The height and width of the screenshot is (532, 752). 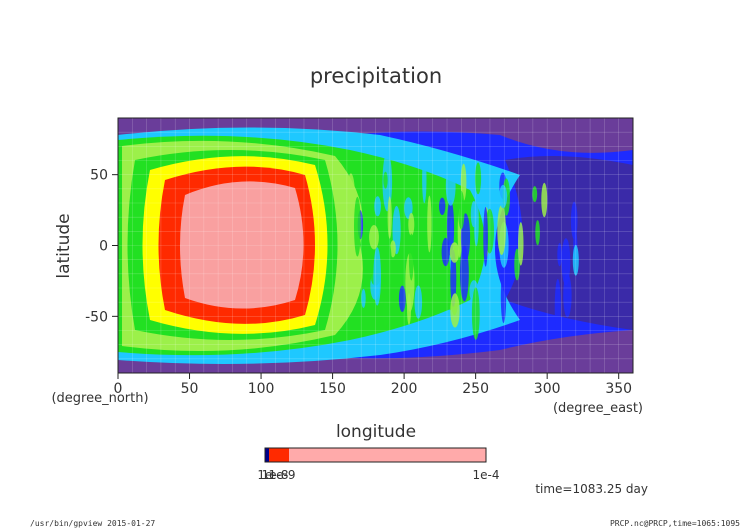 What do you see at coordinates (267, 455) in the screenshot?
I see `colorbar-seg-dark` at bounding box center [267, 455].